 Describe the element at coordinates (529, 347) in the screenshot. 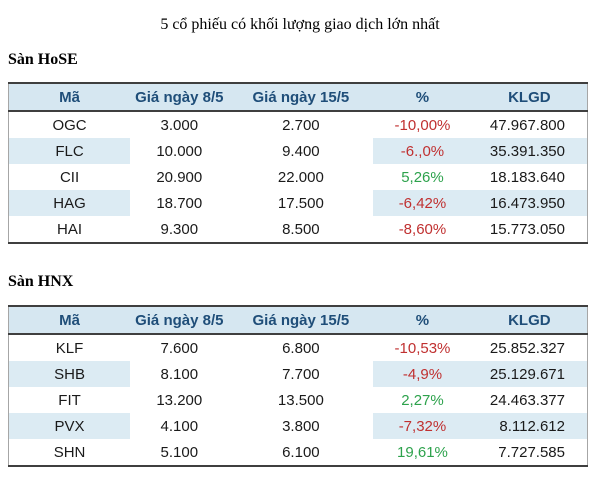

I see `cell-volume: 25.852.327` at that location.